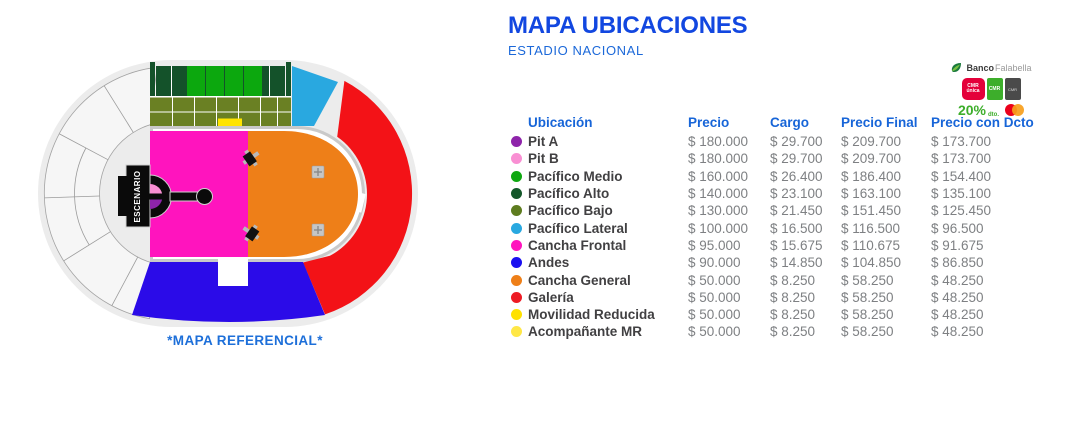 The image size is (1081, 423). Describe the element at coordinates (961, 211) in the screenshot. I see `cell-precio-con-dcto: $ 125.450` at that location.